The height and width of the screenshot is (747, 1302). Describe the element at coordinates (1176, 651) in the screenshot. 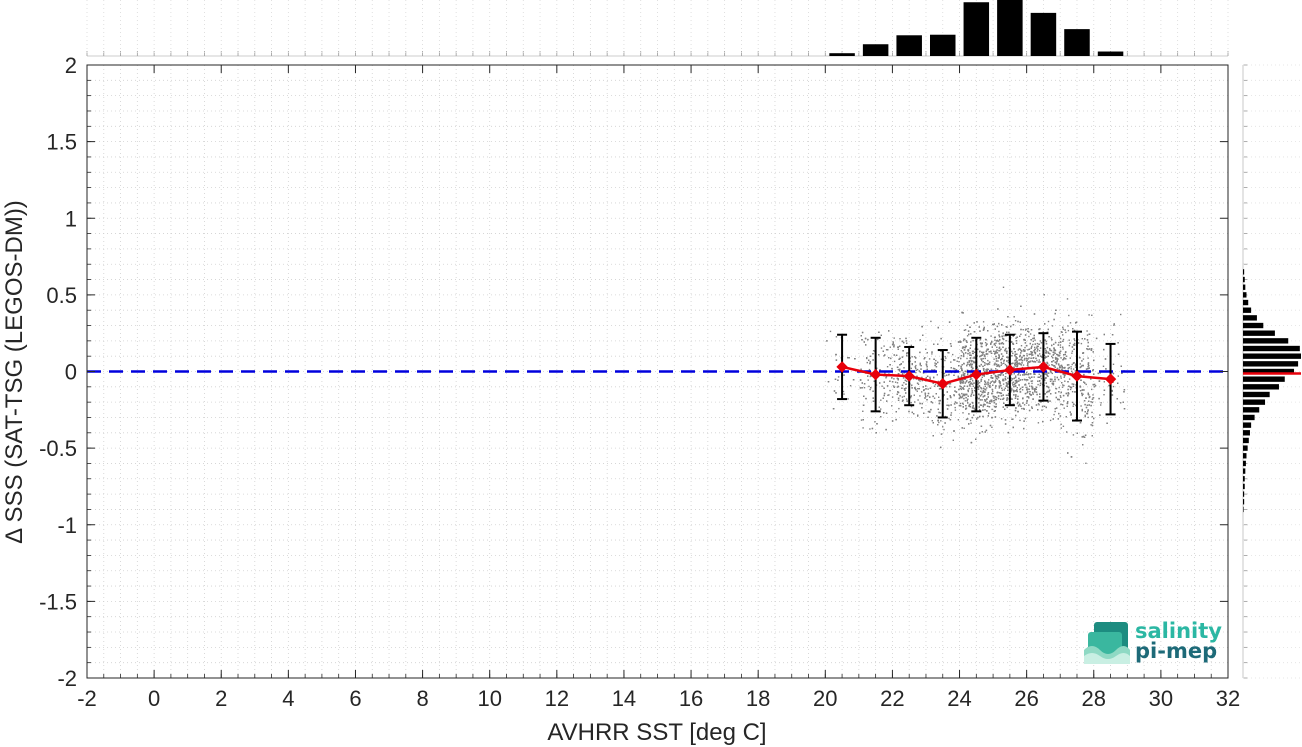

I see `logo-text-pi-mep: pi-mep` at that location.